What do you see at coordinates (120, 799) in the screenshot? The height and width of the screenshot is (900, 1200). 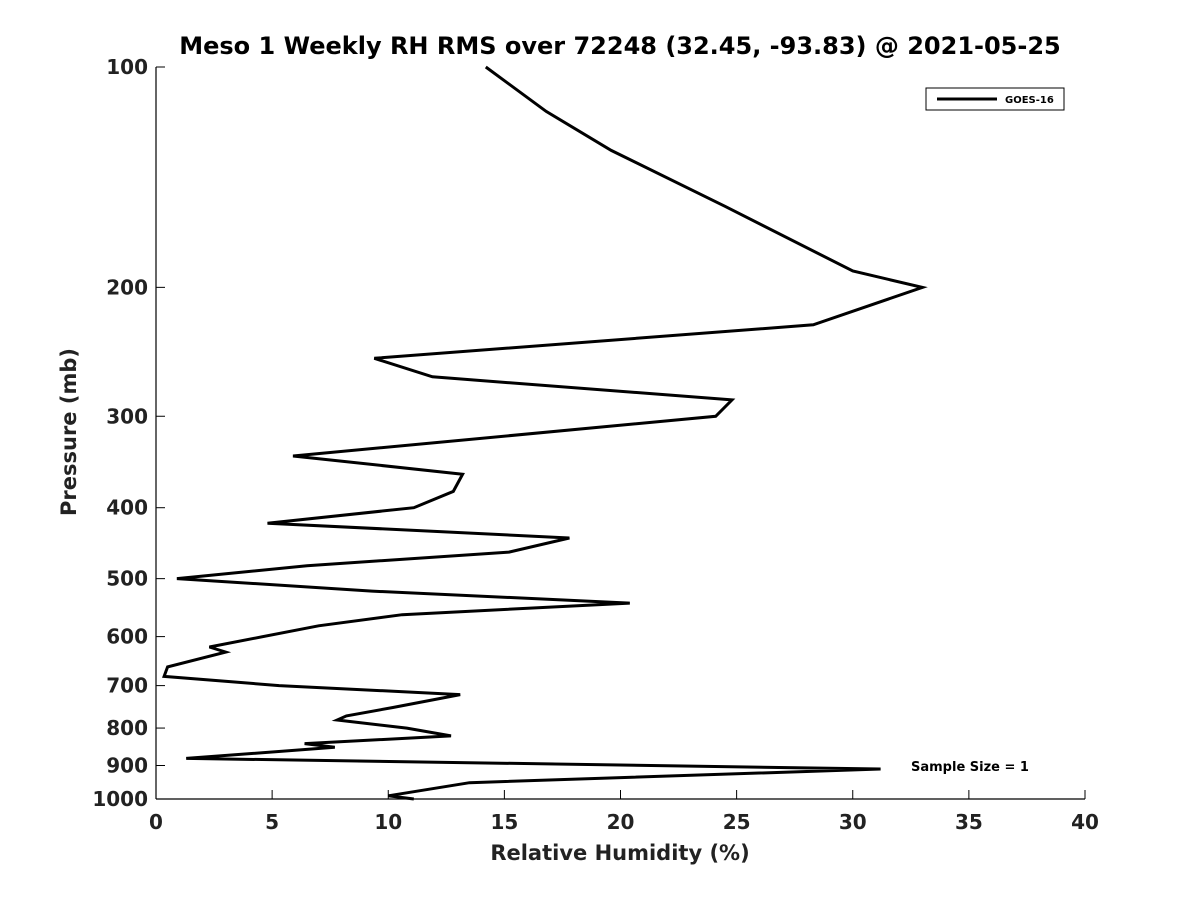 I see `y-tick-label: 1000` at bounding box center [120, 799].